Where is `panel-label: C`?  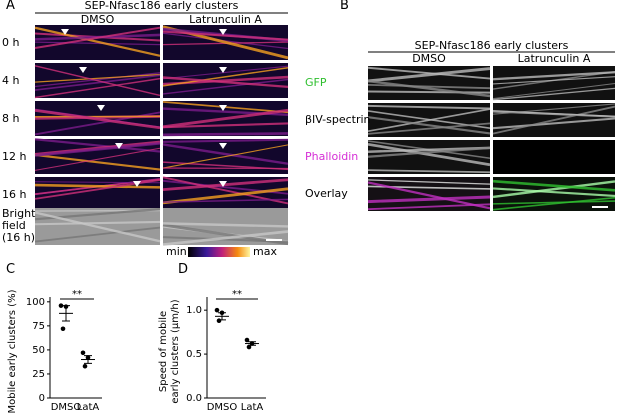 panel-label: C is located at coordinates (11, 269).